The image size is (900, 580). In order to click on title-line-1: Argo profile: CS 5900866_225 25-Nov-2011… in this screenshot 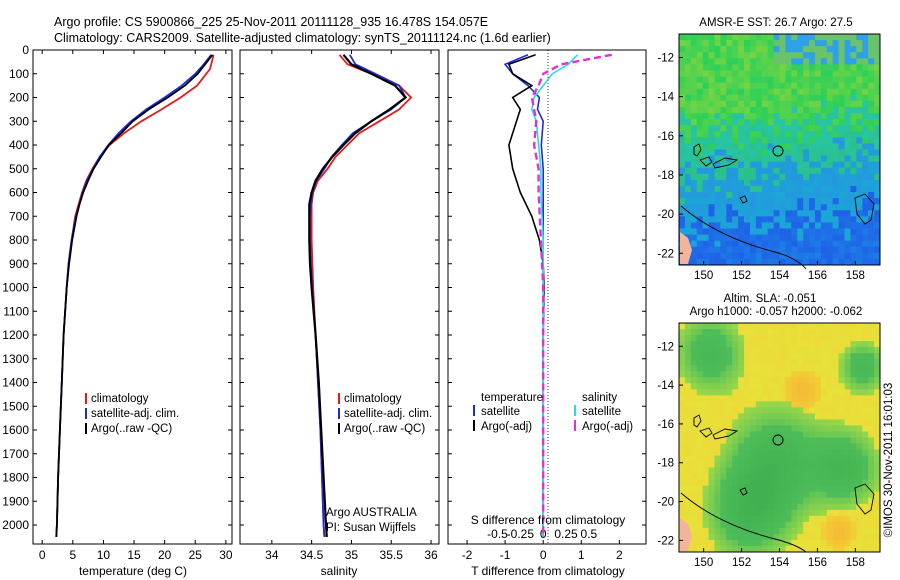, I will do `click(271, 22)`.